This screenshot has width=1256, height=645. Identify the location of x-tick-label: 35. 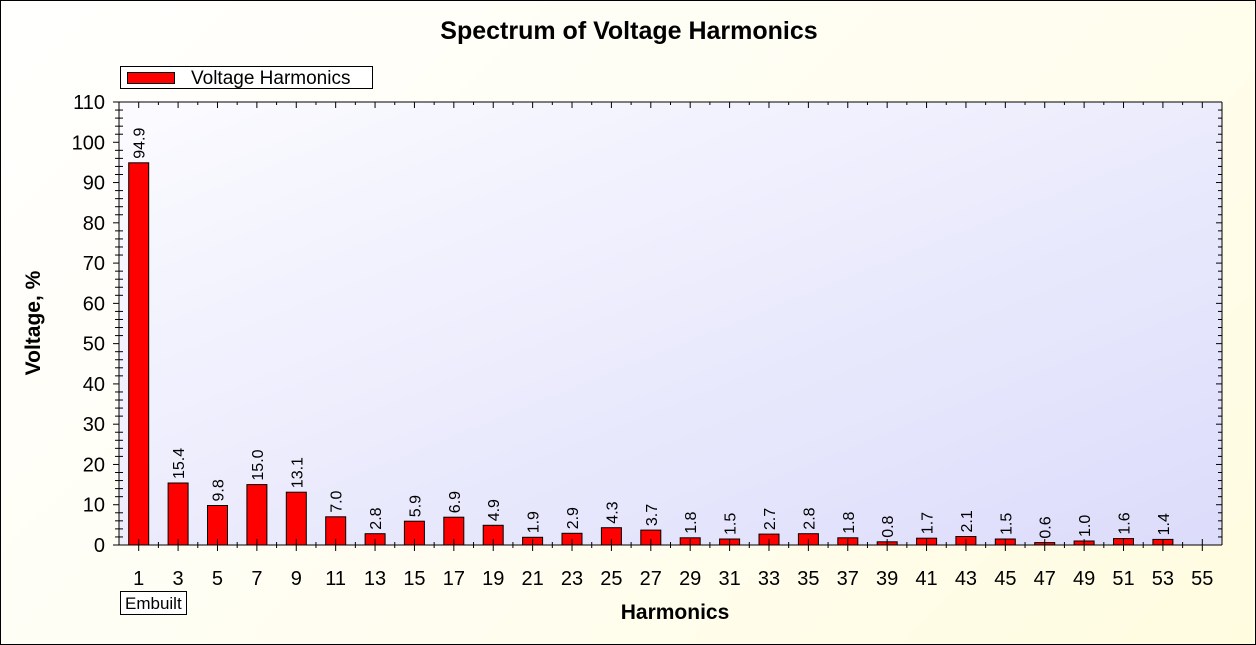
(808, 579).